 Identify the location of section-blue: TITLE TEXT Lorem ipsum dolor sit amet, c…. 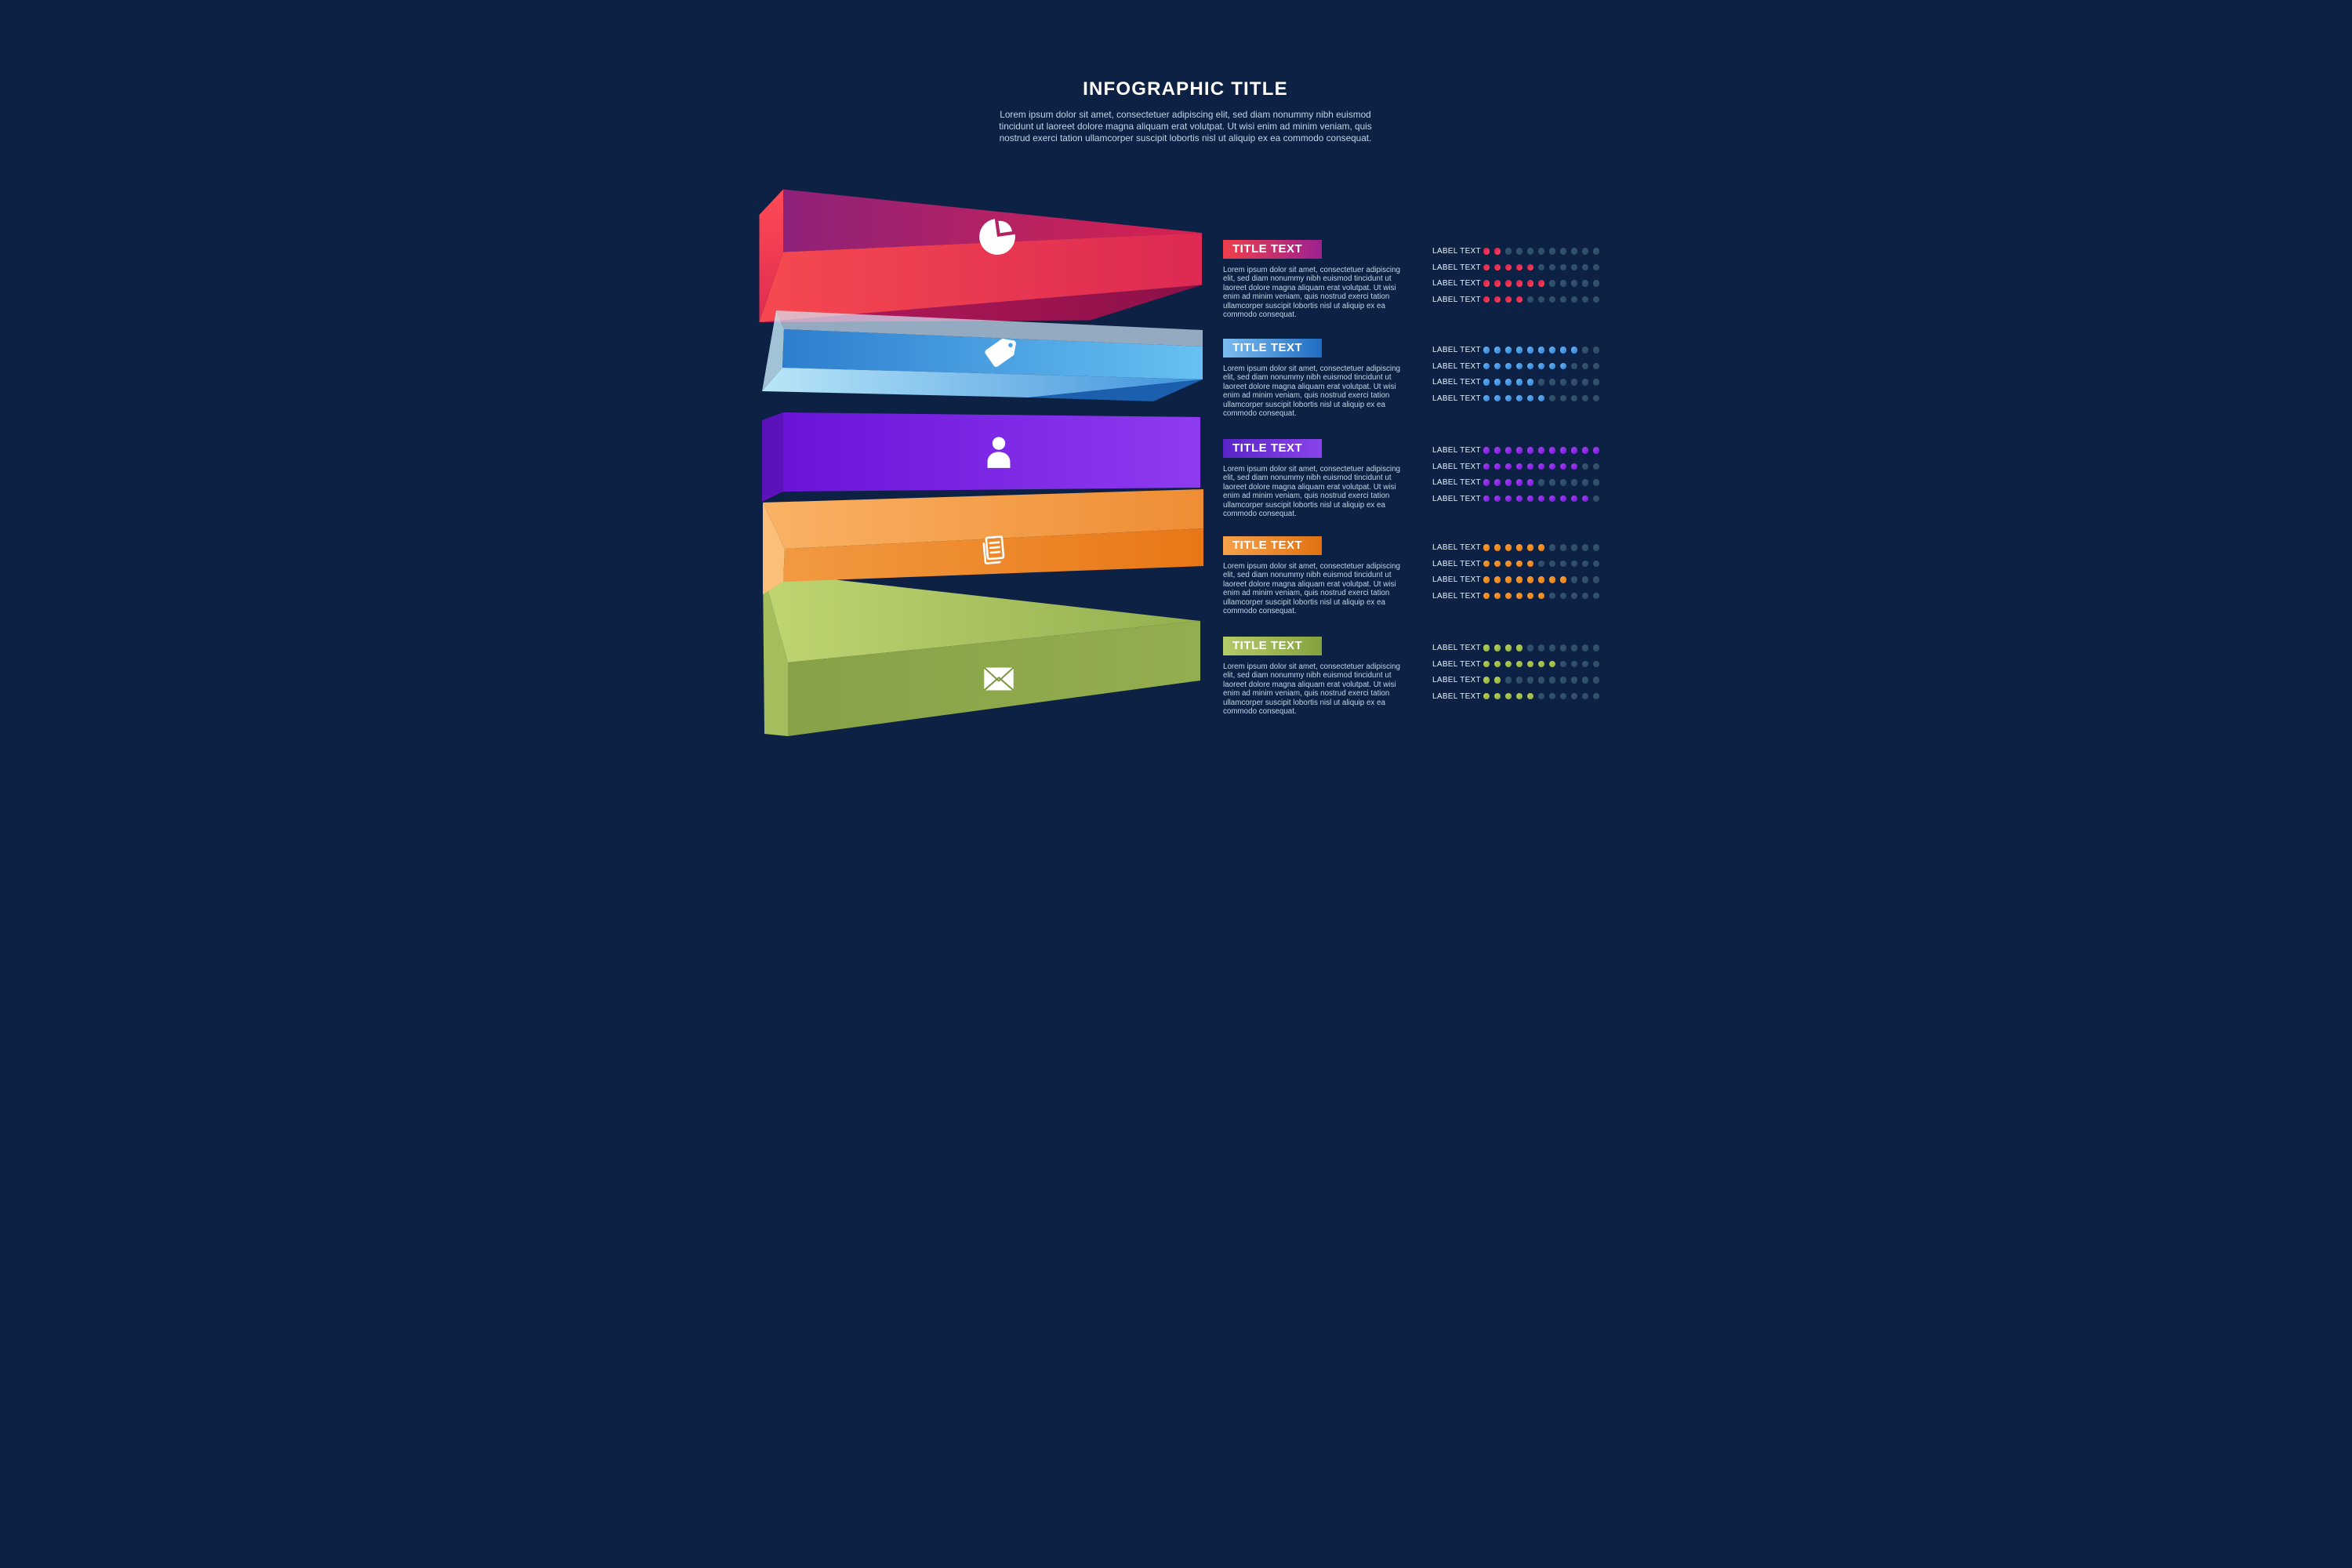
(1411, 378).